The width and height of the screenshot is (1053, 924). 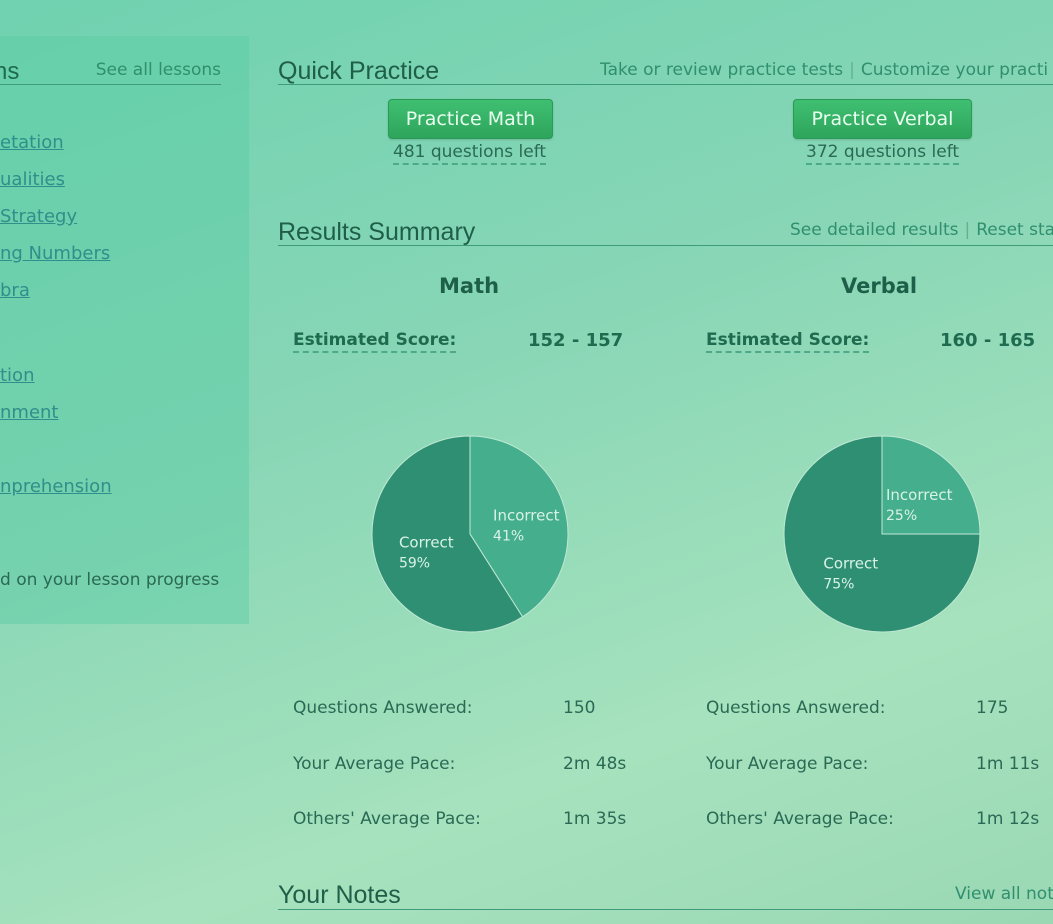 I want to click on math-incorrect-slice, so click(x=519, y=526).